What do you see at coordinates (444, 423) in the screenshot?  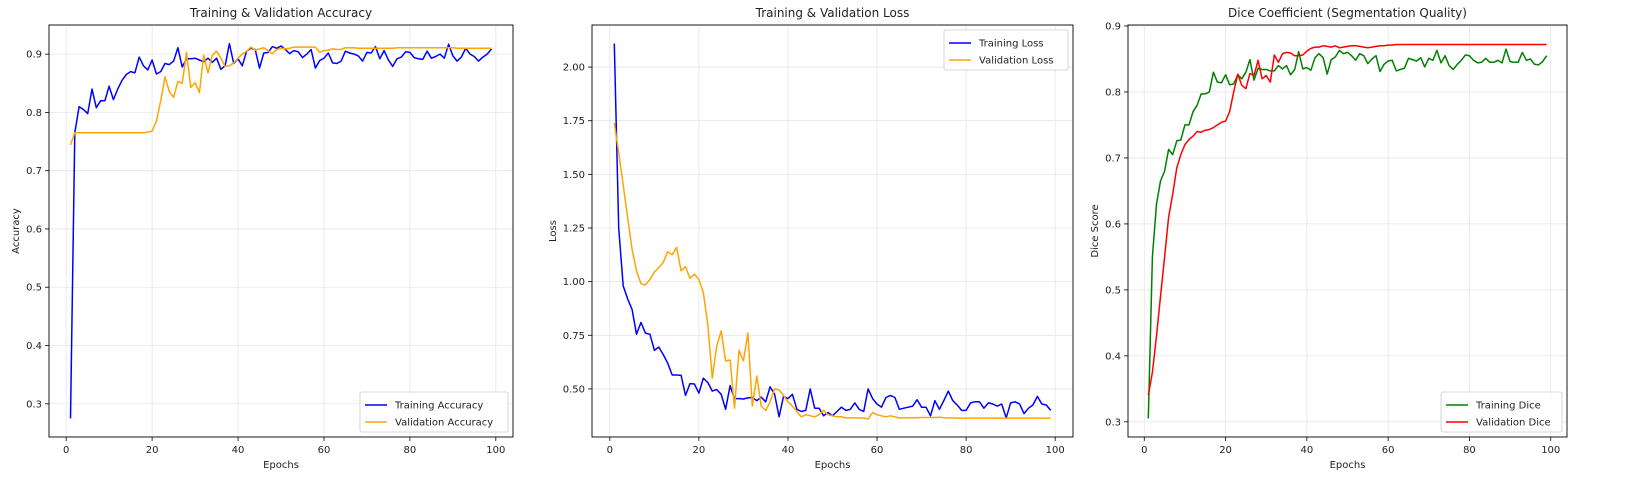 I see `legend-label: Validation Accuracy` at bounding box center [444, 423].